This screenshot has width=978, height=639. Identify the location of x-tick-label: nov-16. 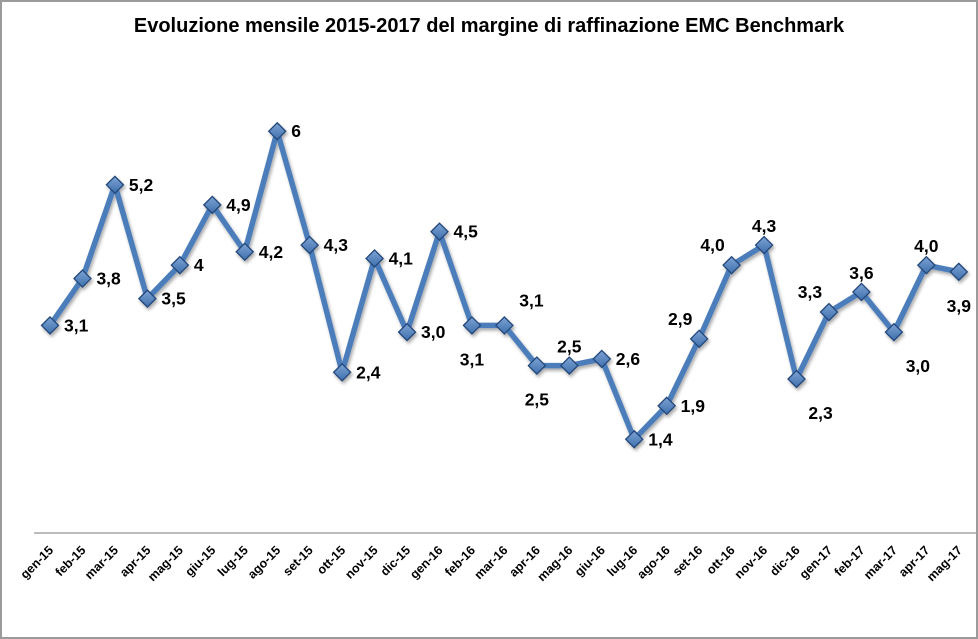
(751, 562).